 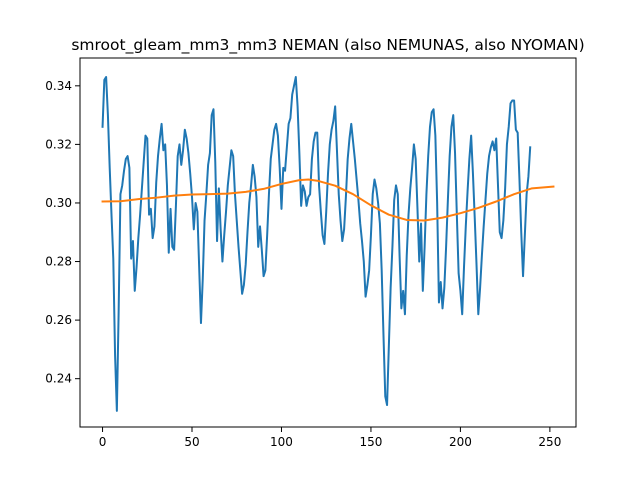 What do you see at coordinates (191, 442) in the screenshot?
I see `x-tick-label: 50` at bounding box center [191, 442].